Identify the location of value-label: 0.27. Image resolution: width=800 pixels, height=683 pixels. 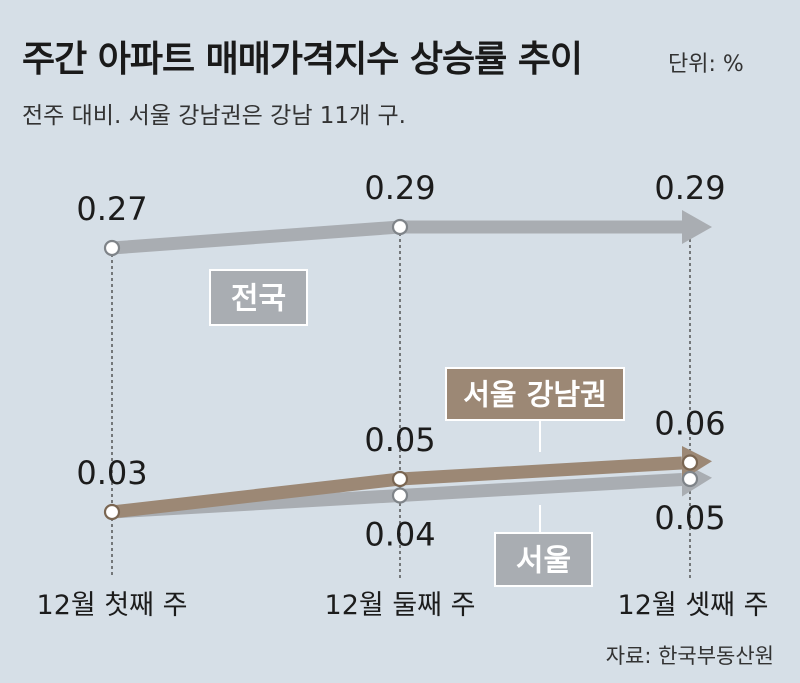
(111, 209).